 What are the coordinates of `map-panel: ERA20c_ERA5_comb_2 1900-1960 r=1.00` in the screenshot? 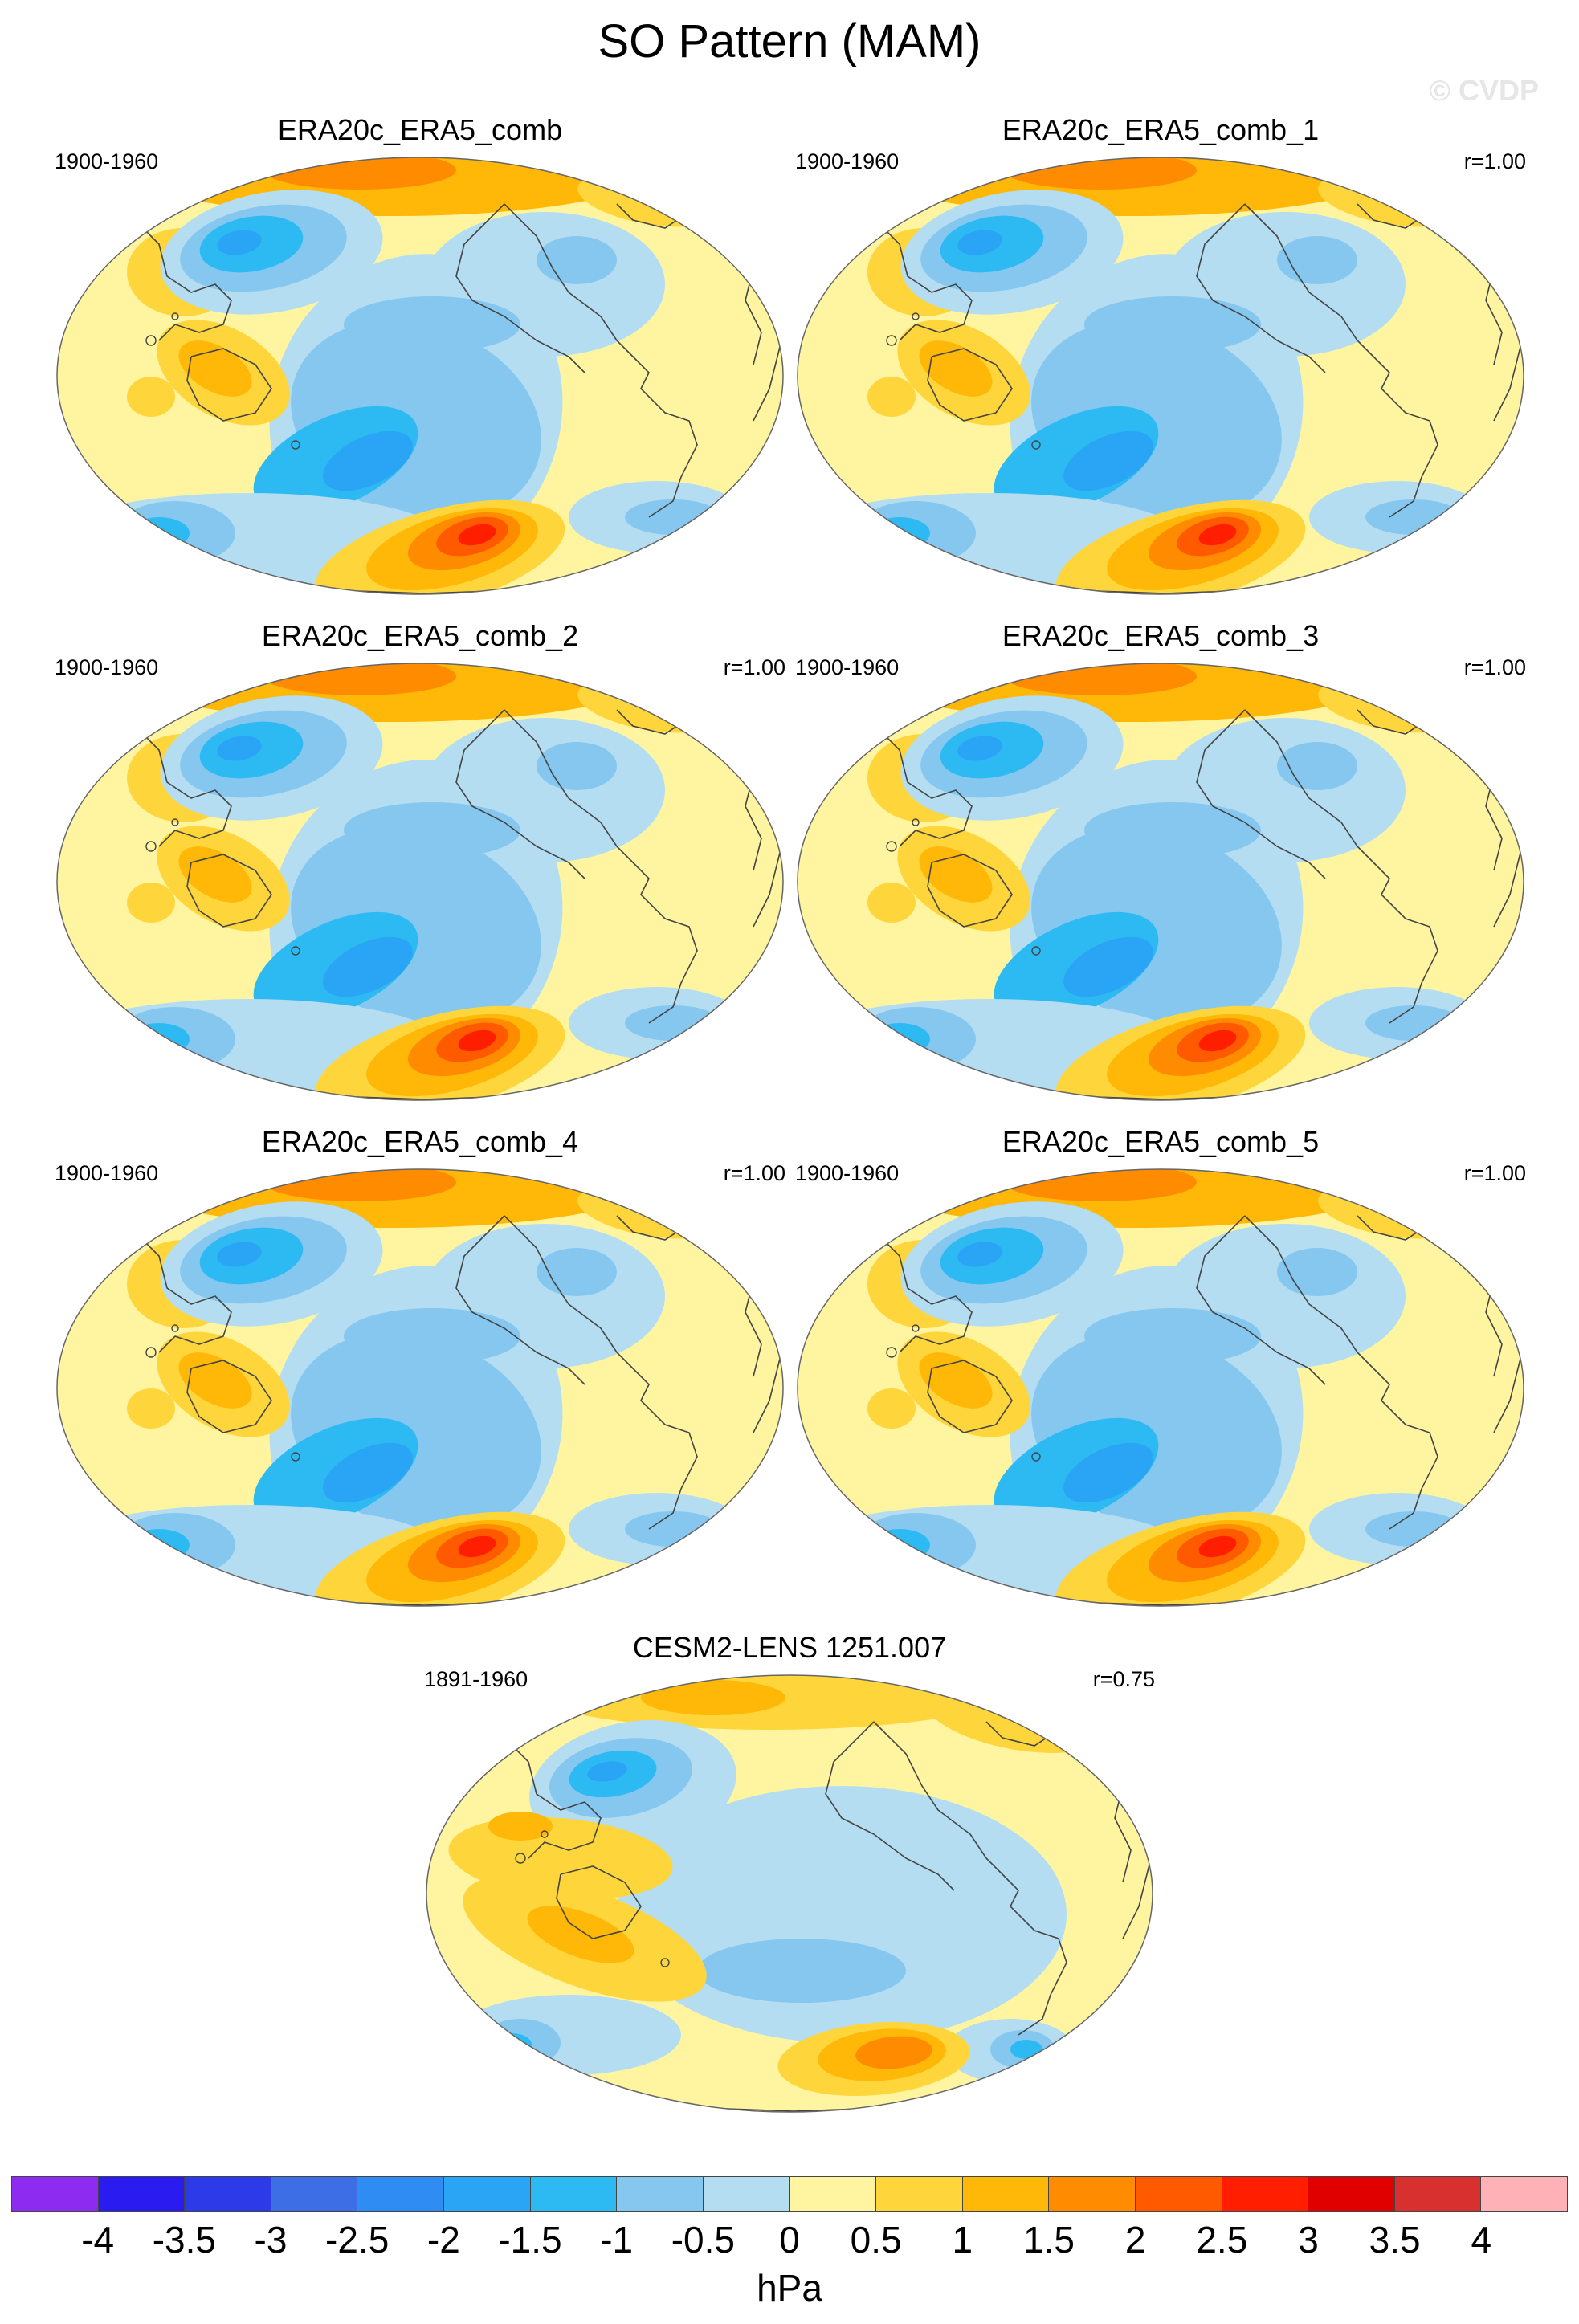 It's located at (420, 869).